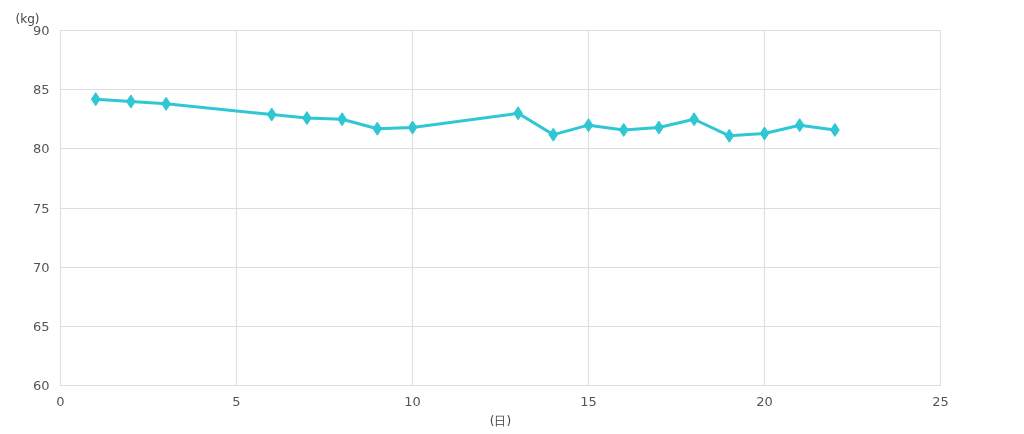 This screenshot has width=1024, height=434. I want to click on x-tick-label: 15, so click(588, 401).